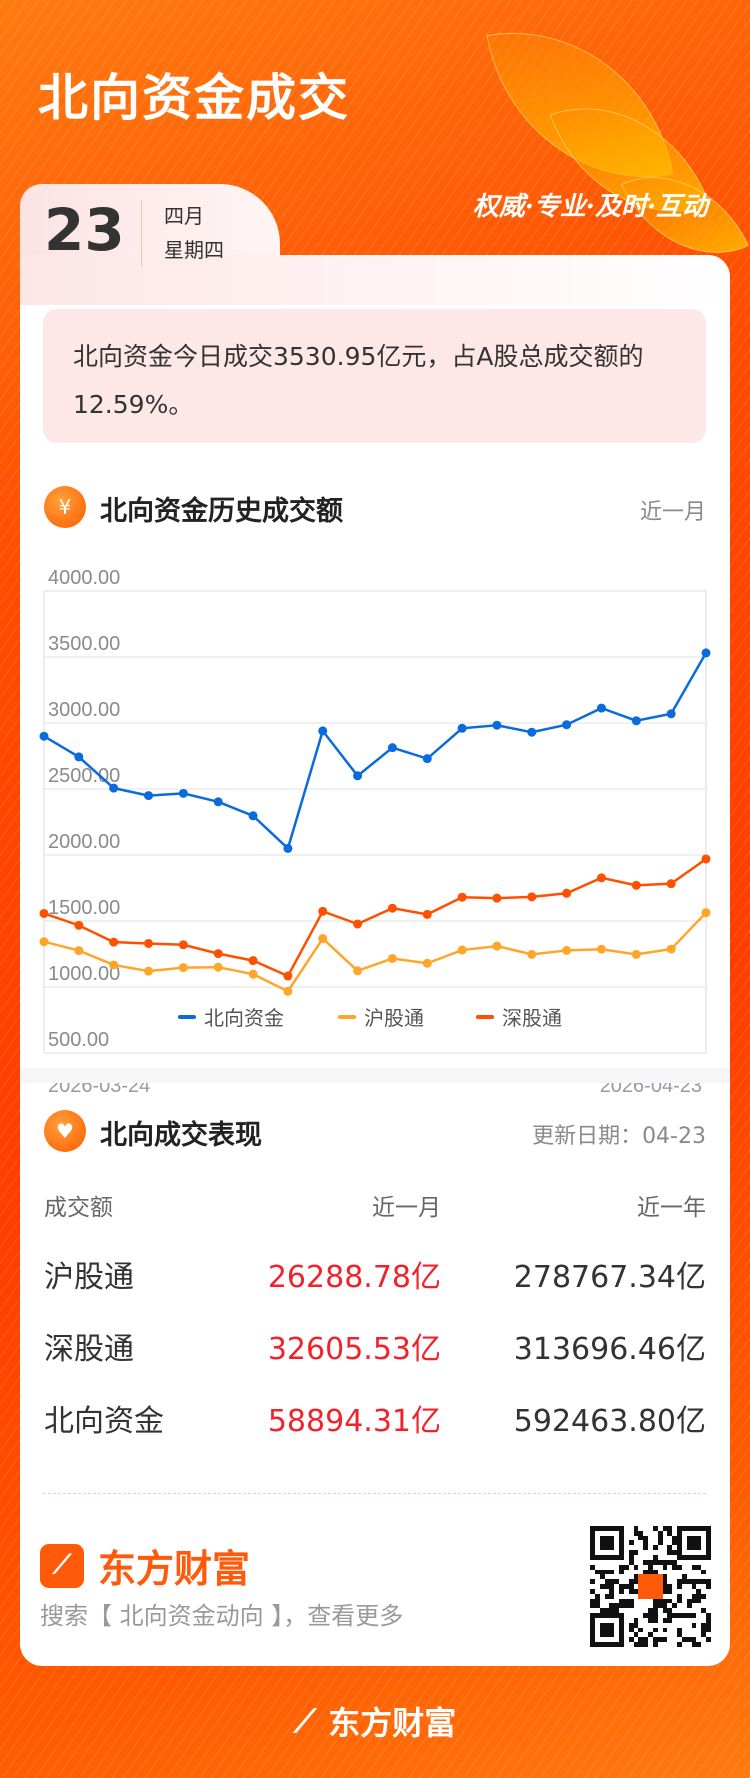  I want to click on legend-item-sh-connect: 沪股通, so click(381, 1016).